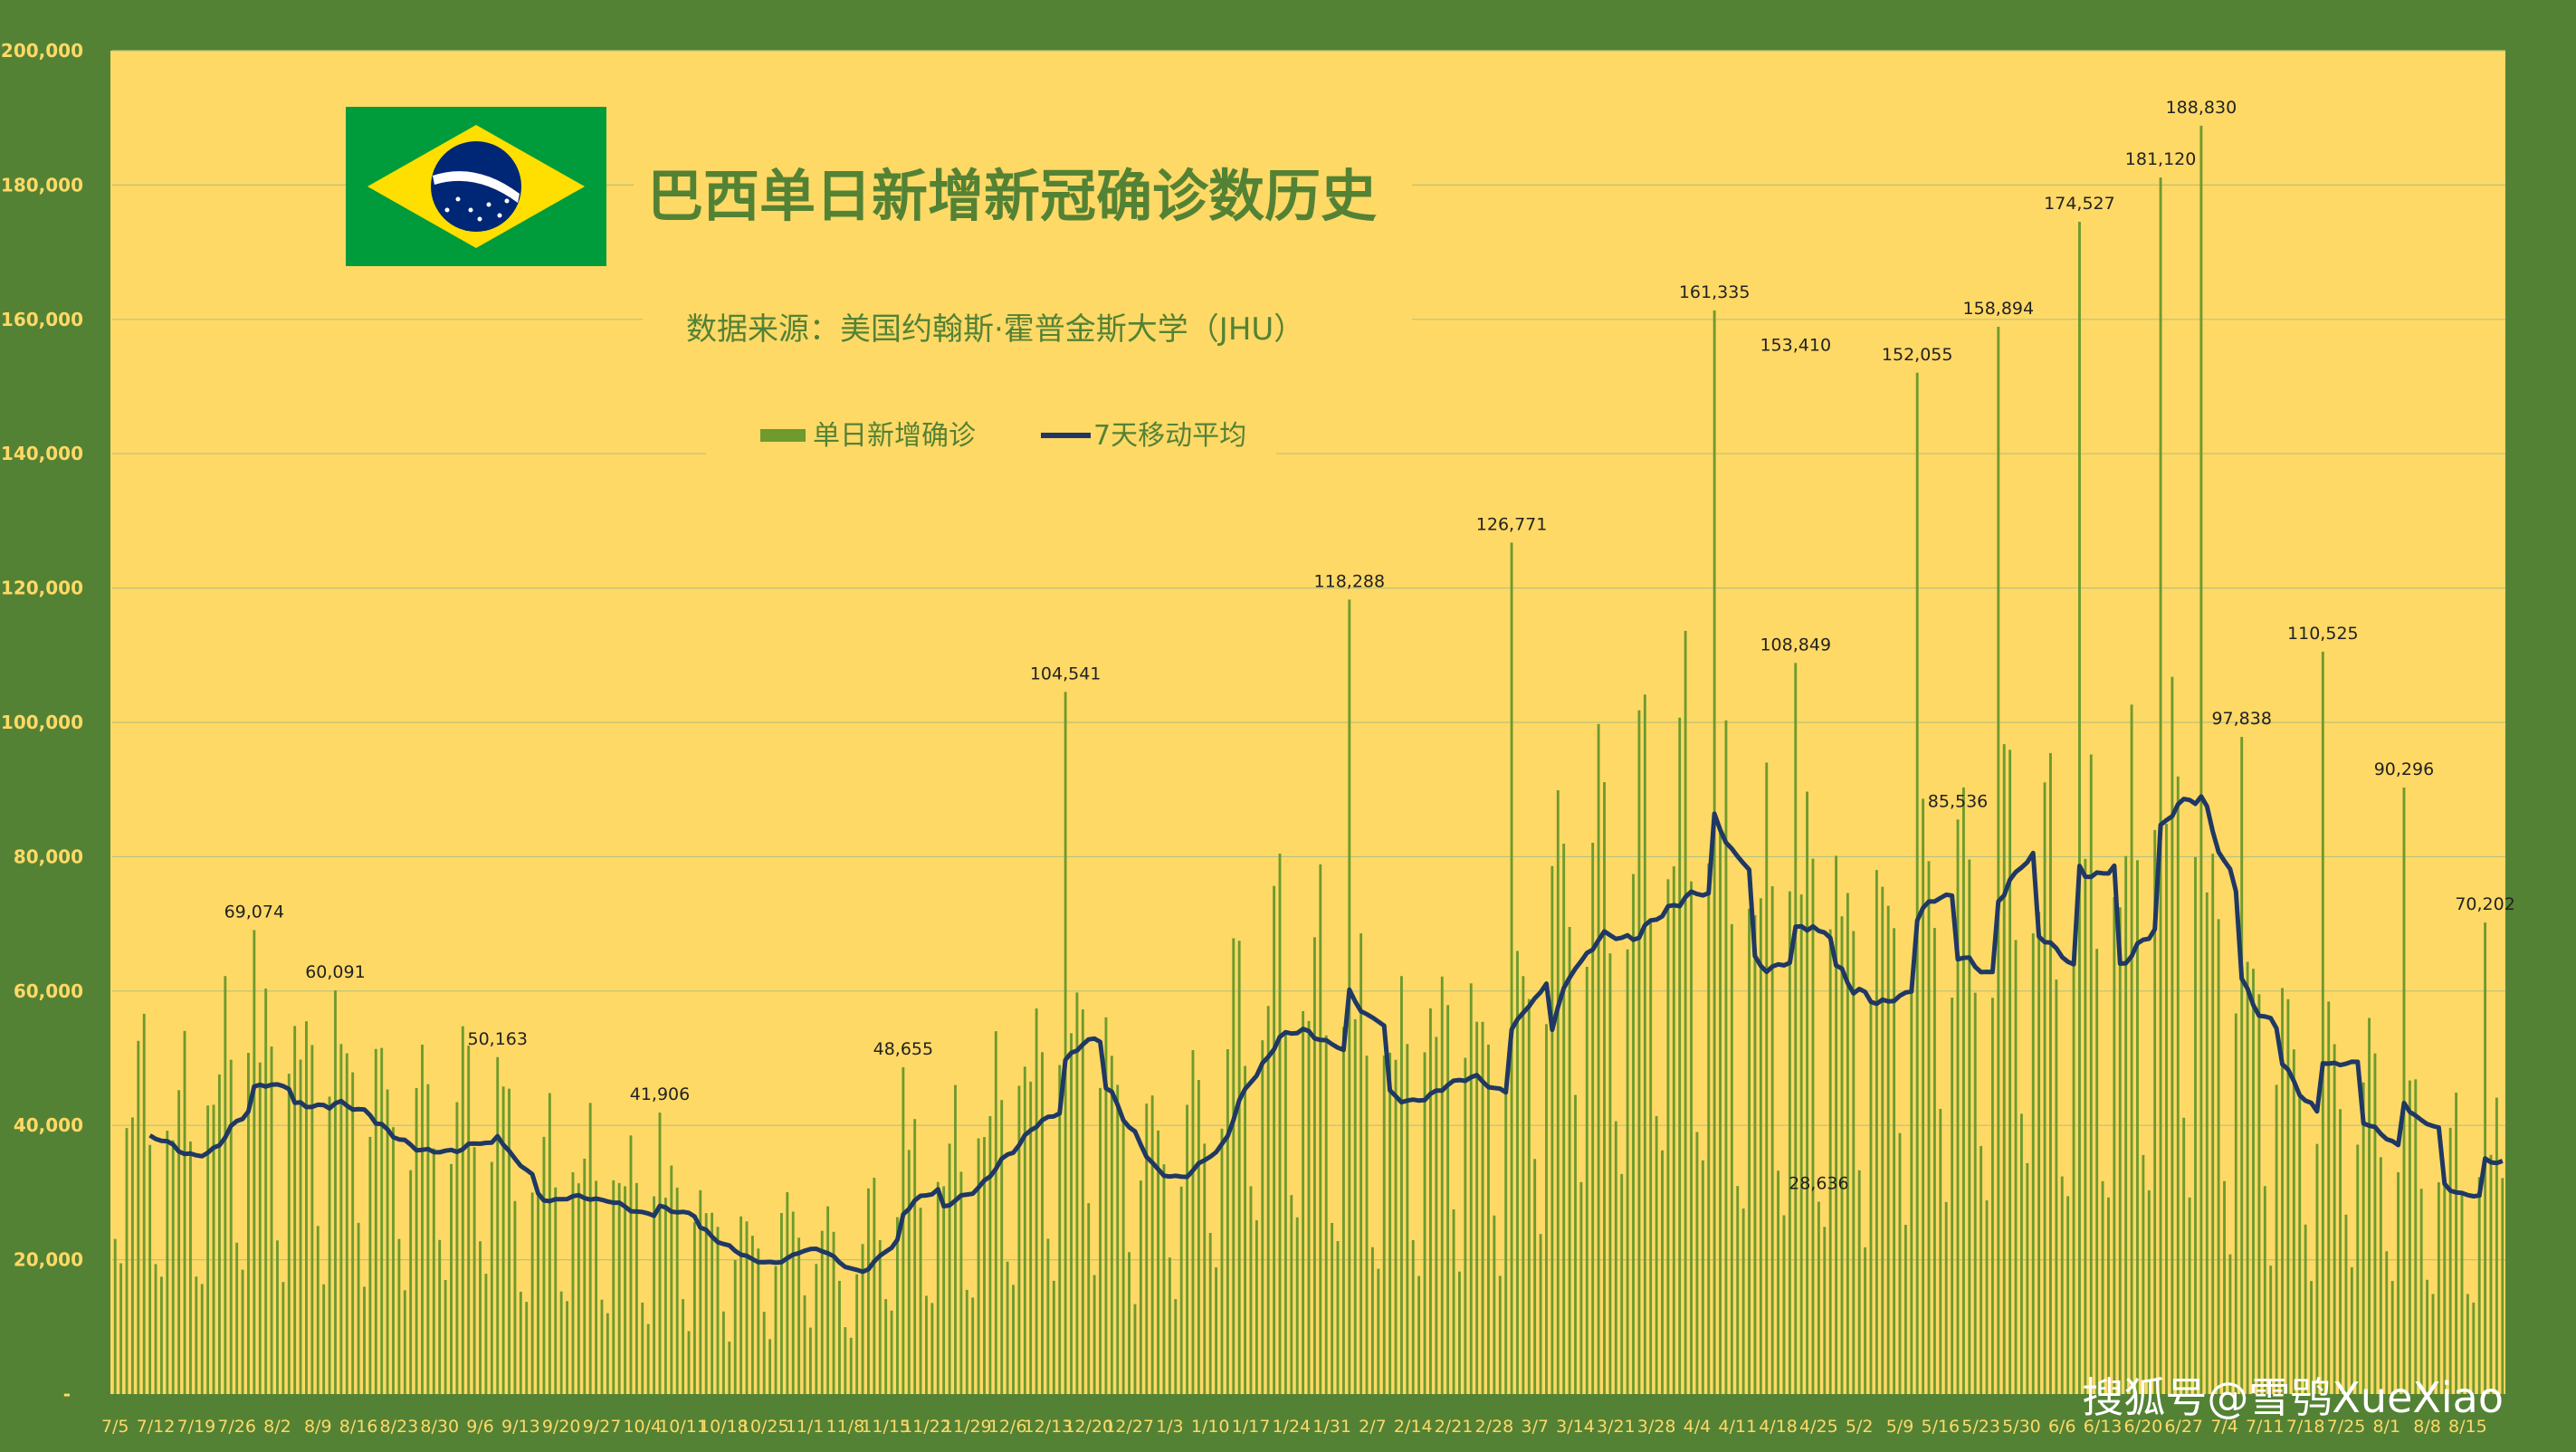  I want to click on x-tick-label: 11/15, so click(886, 1427).